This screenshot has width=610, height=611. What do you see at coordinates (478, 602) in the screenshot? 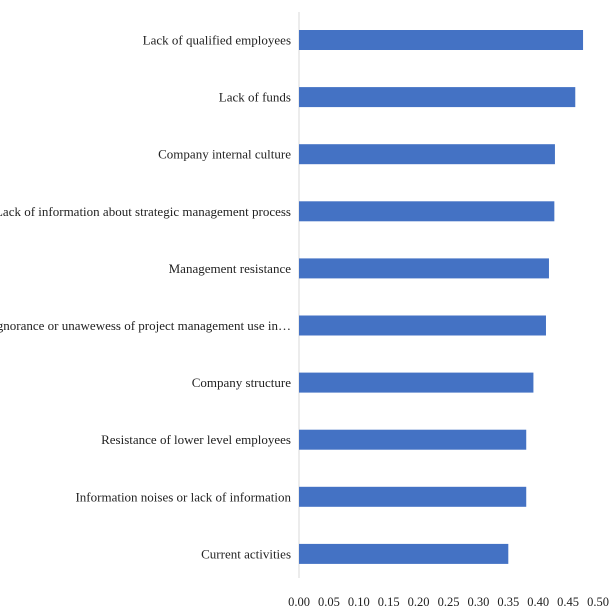
I see `x-tick-label: 0.30` at bounding box center [478, 602].